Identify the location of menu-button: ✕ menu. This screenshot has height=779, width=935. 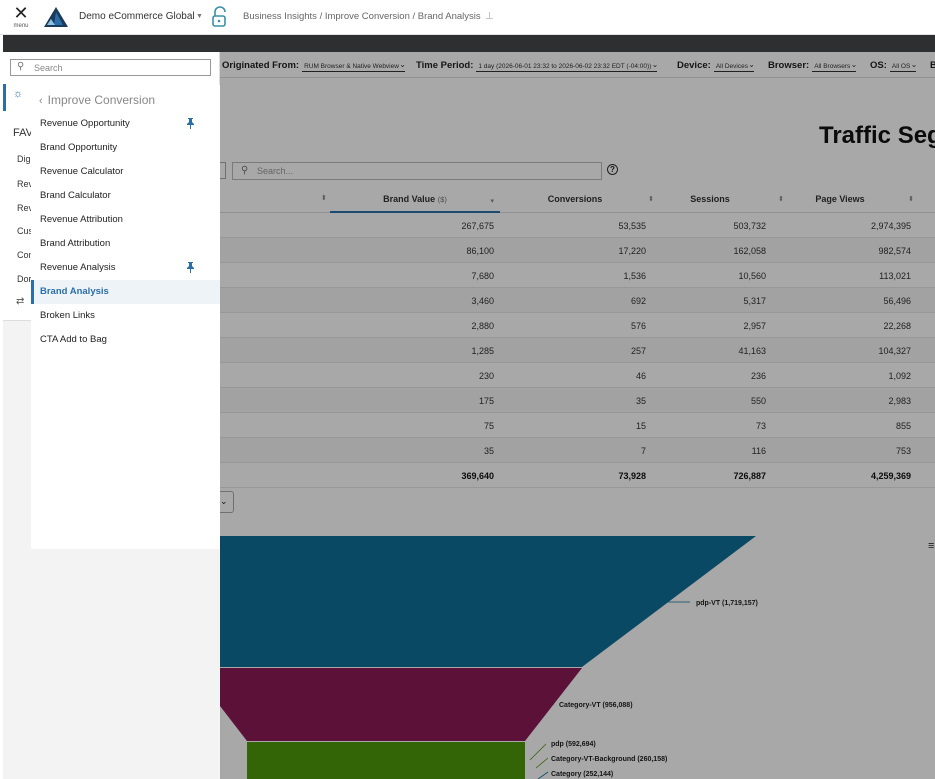
(21, 18).